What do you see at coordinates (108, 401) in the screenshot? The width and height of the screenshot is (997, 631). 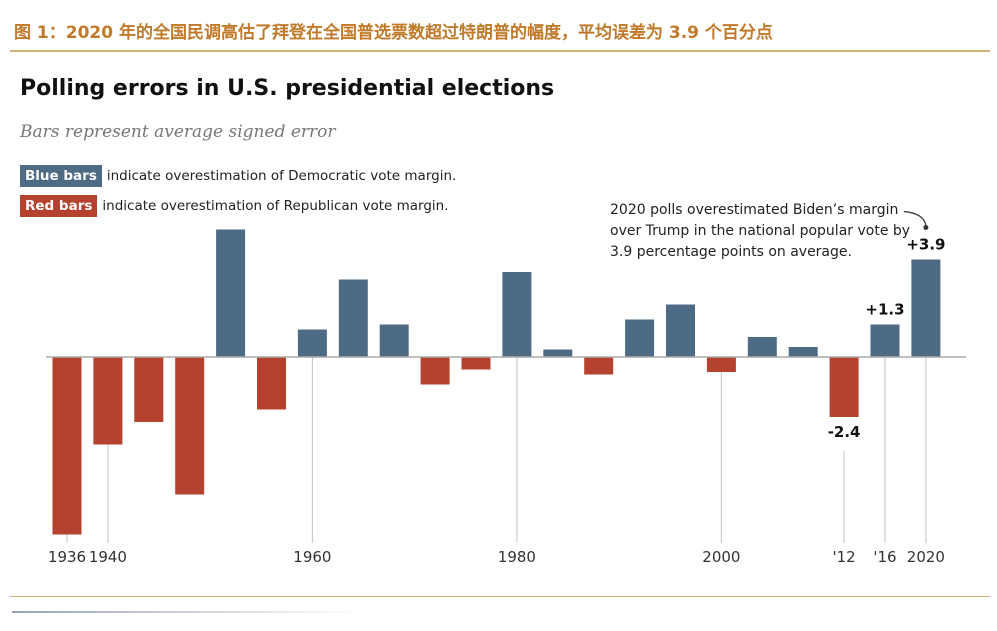 I see `bar-1940` at bounding box center [108, 401].